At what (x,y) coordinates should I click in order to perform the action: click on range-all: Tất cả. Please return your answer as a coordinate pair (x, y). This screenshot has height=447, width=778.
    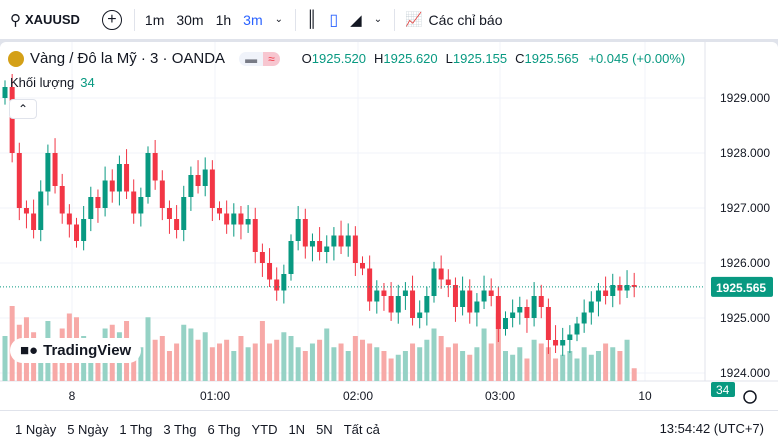
    Looking at the image, I should click on (361, 429).